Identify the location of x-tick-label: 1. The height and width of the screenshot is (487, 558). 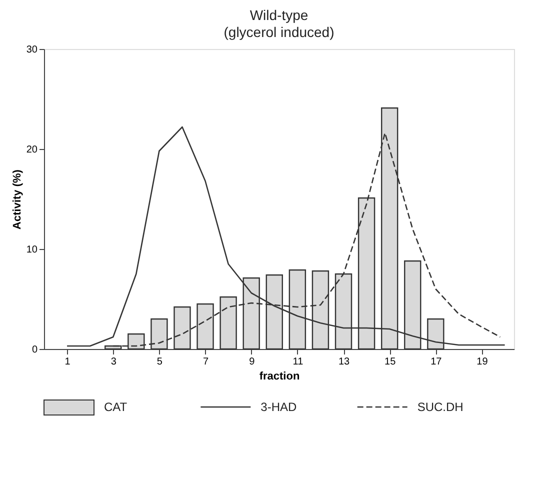
(67, 362).